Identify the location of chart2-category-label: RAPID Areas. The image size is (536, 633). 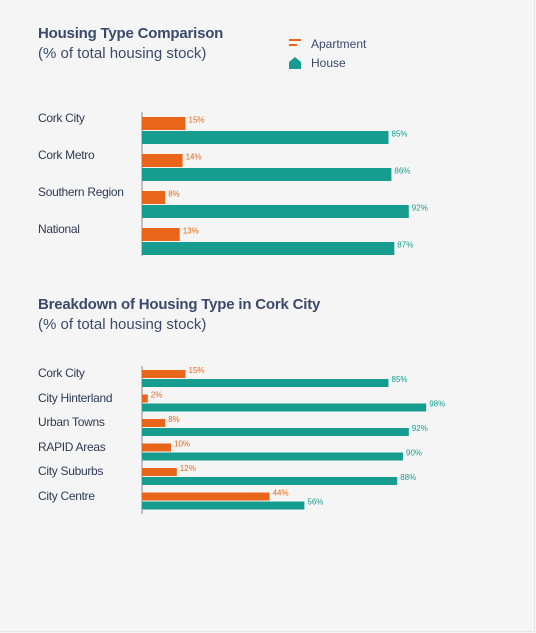
(72, 446).